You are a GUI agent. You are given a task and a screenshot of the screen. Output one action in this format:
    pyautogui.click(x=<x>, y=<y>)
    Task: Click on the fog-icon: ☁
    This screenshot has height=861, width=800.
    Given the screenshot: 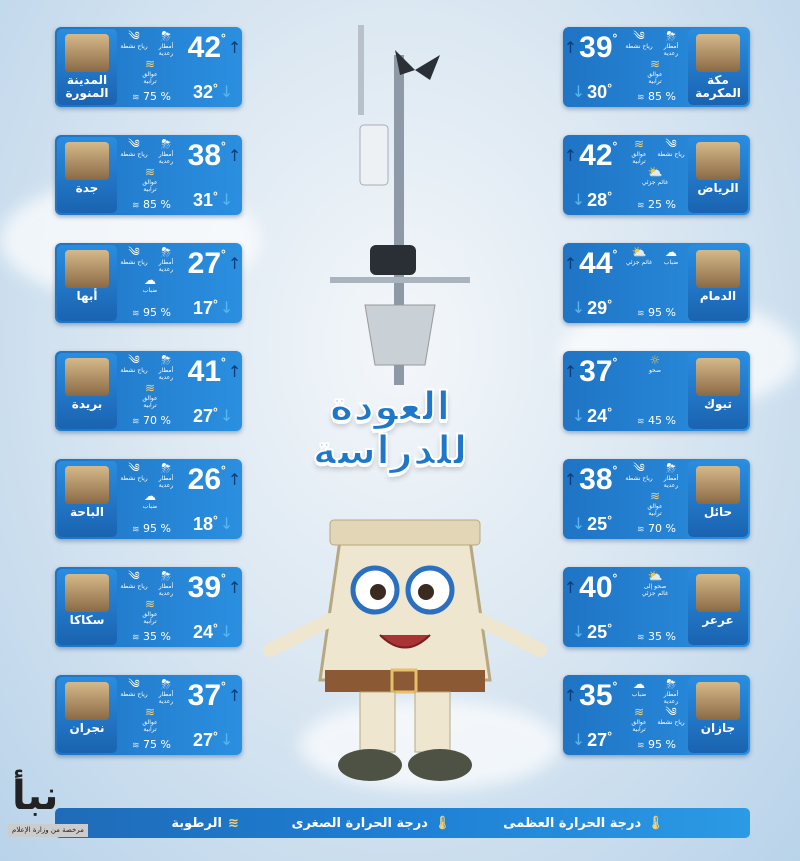 What is the action you would take?
    pyautogui.click(x=150, y=496)
    